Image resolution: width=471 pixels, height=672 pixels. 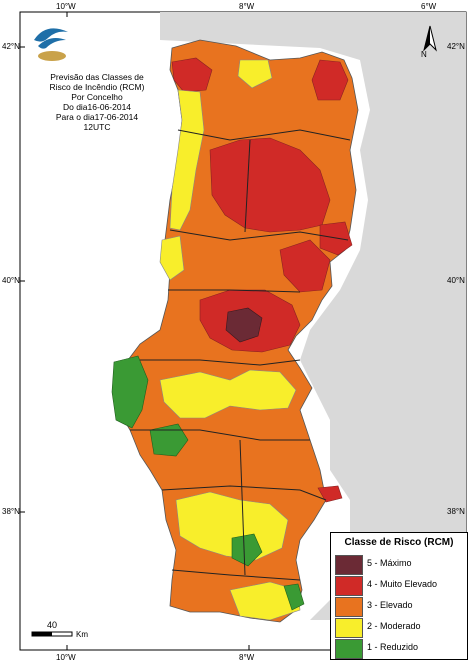 I want to click on scale-value: 40, so click(x=52, y=625).